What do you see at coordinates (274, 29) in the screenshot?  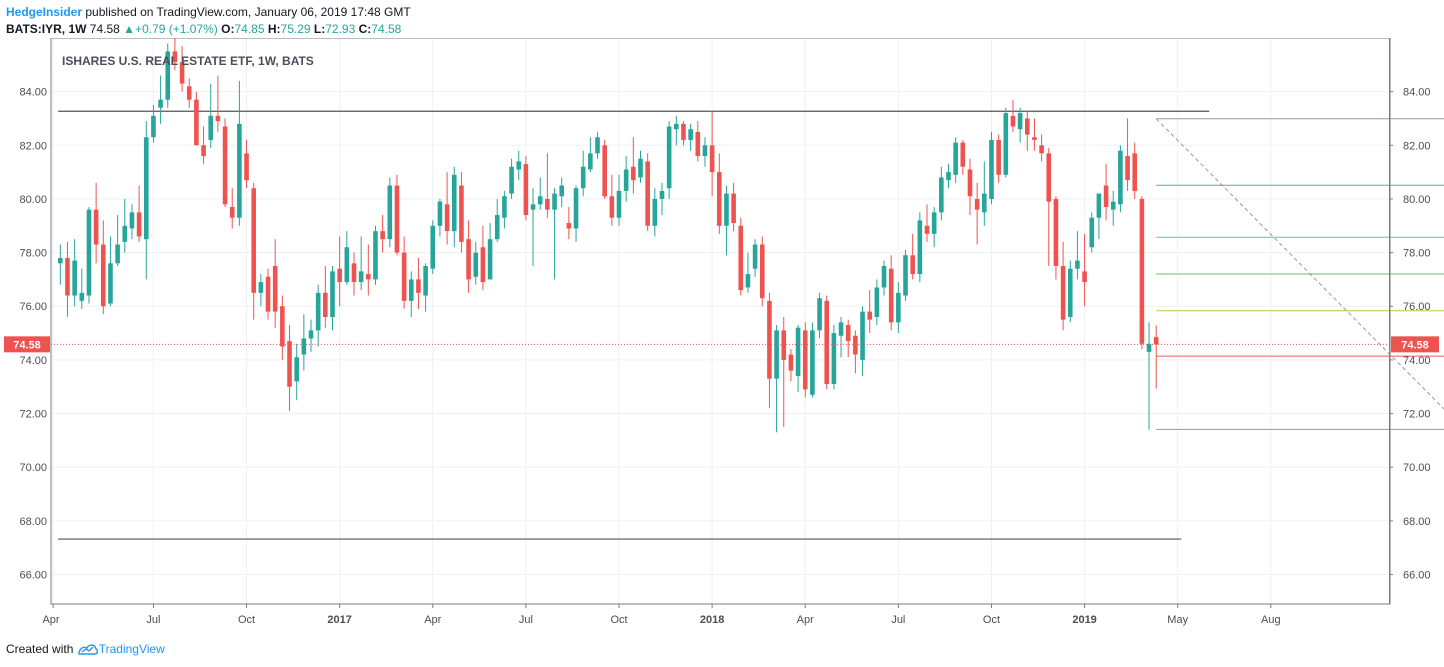 I see `high-label: H:` at bounding box center [274, 29].